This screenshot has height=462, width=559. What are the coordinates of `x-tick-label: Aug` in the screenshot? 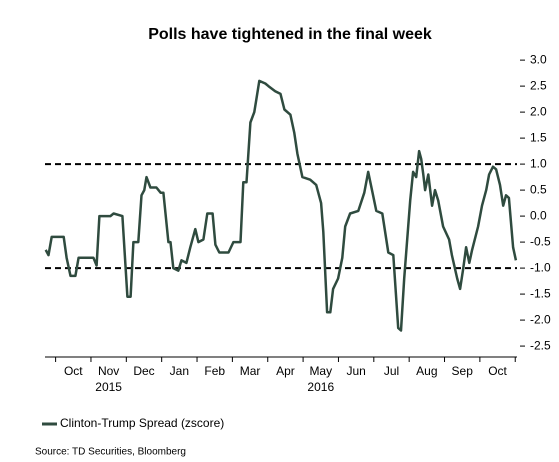 It's located at (426, 371).